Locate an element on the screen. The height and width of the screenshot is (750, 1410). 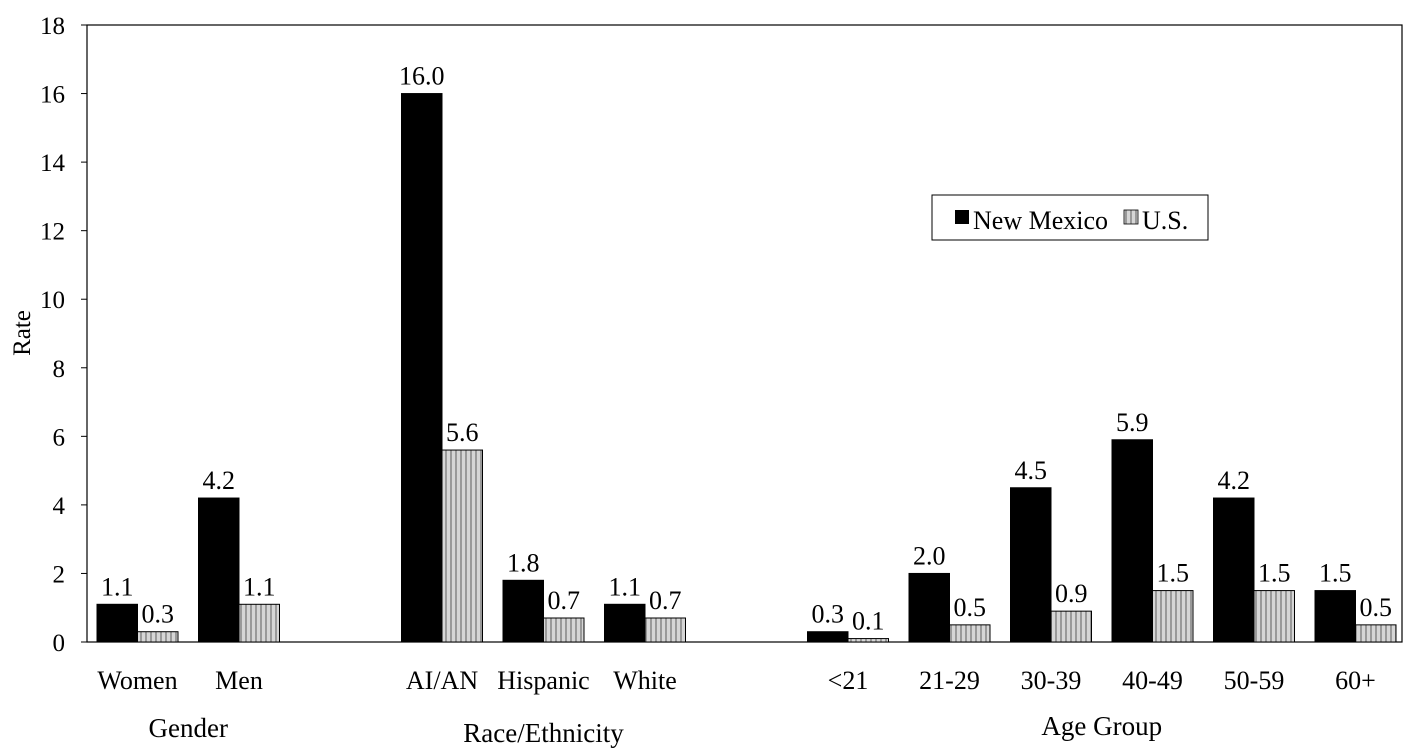
group-label-age-group: Age Group is located at coordinates (1101, 726).